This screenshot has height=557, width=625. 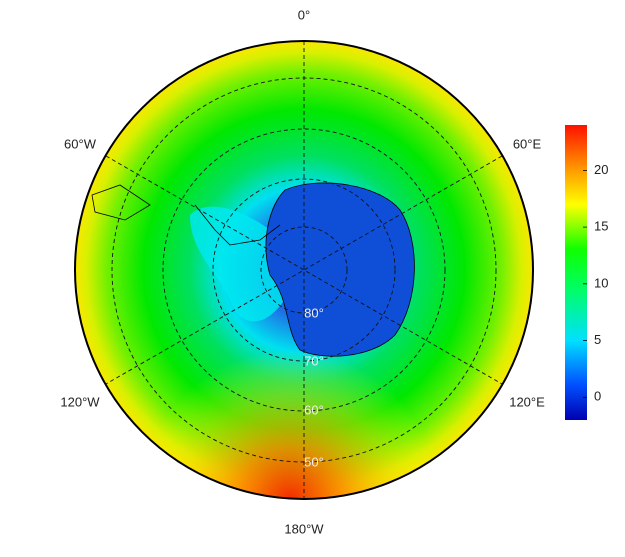 I want to click on colorbar-axis: 0 5 10 15 20, so click(x=595, y=283).